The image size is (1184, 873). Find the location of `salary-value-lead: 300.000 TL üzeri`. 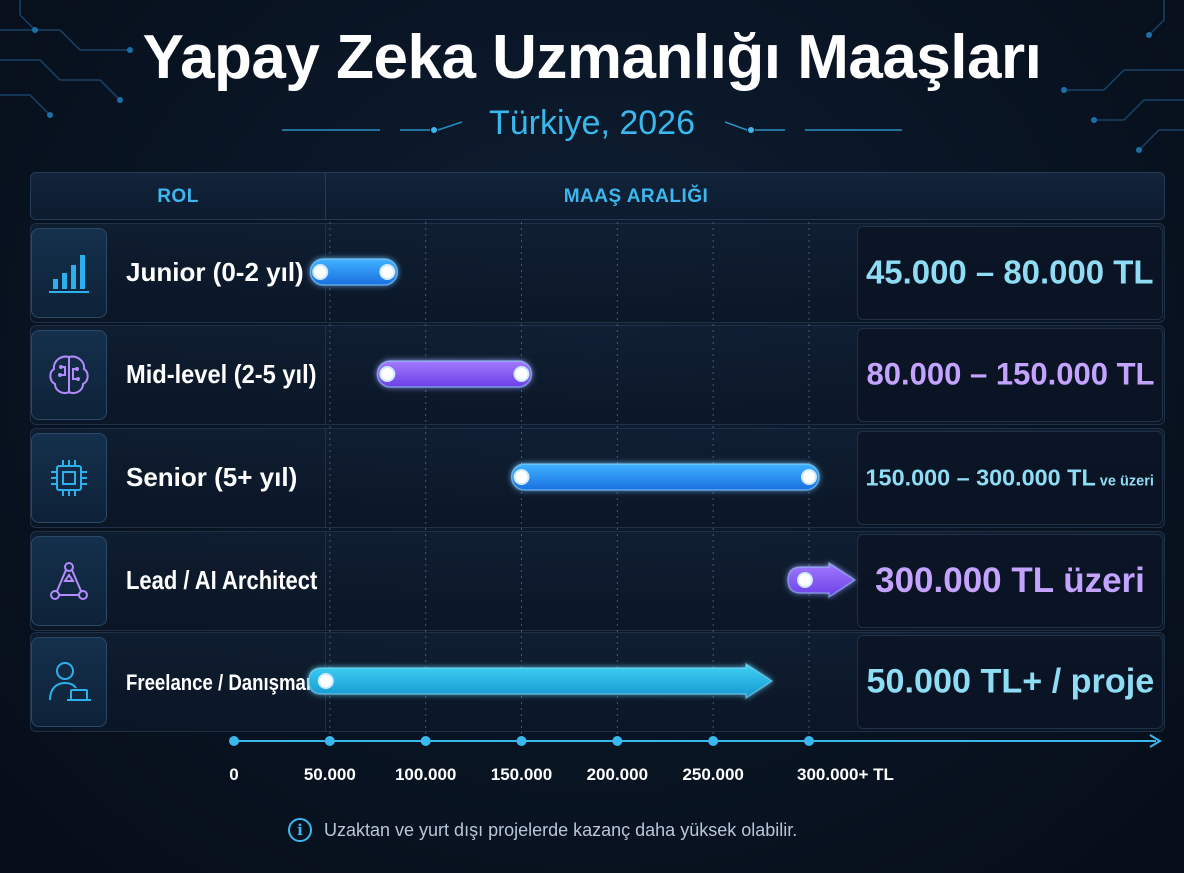

salary-value-lead: 300.000 TL üzeri is located at coordinates (1010, 581).